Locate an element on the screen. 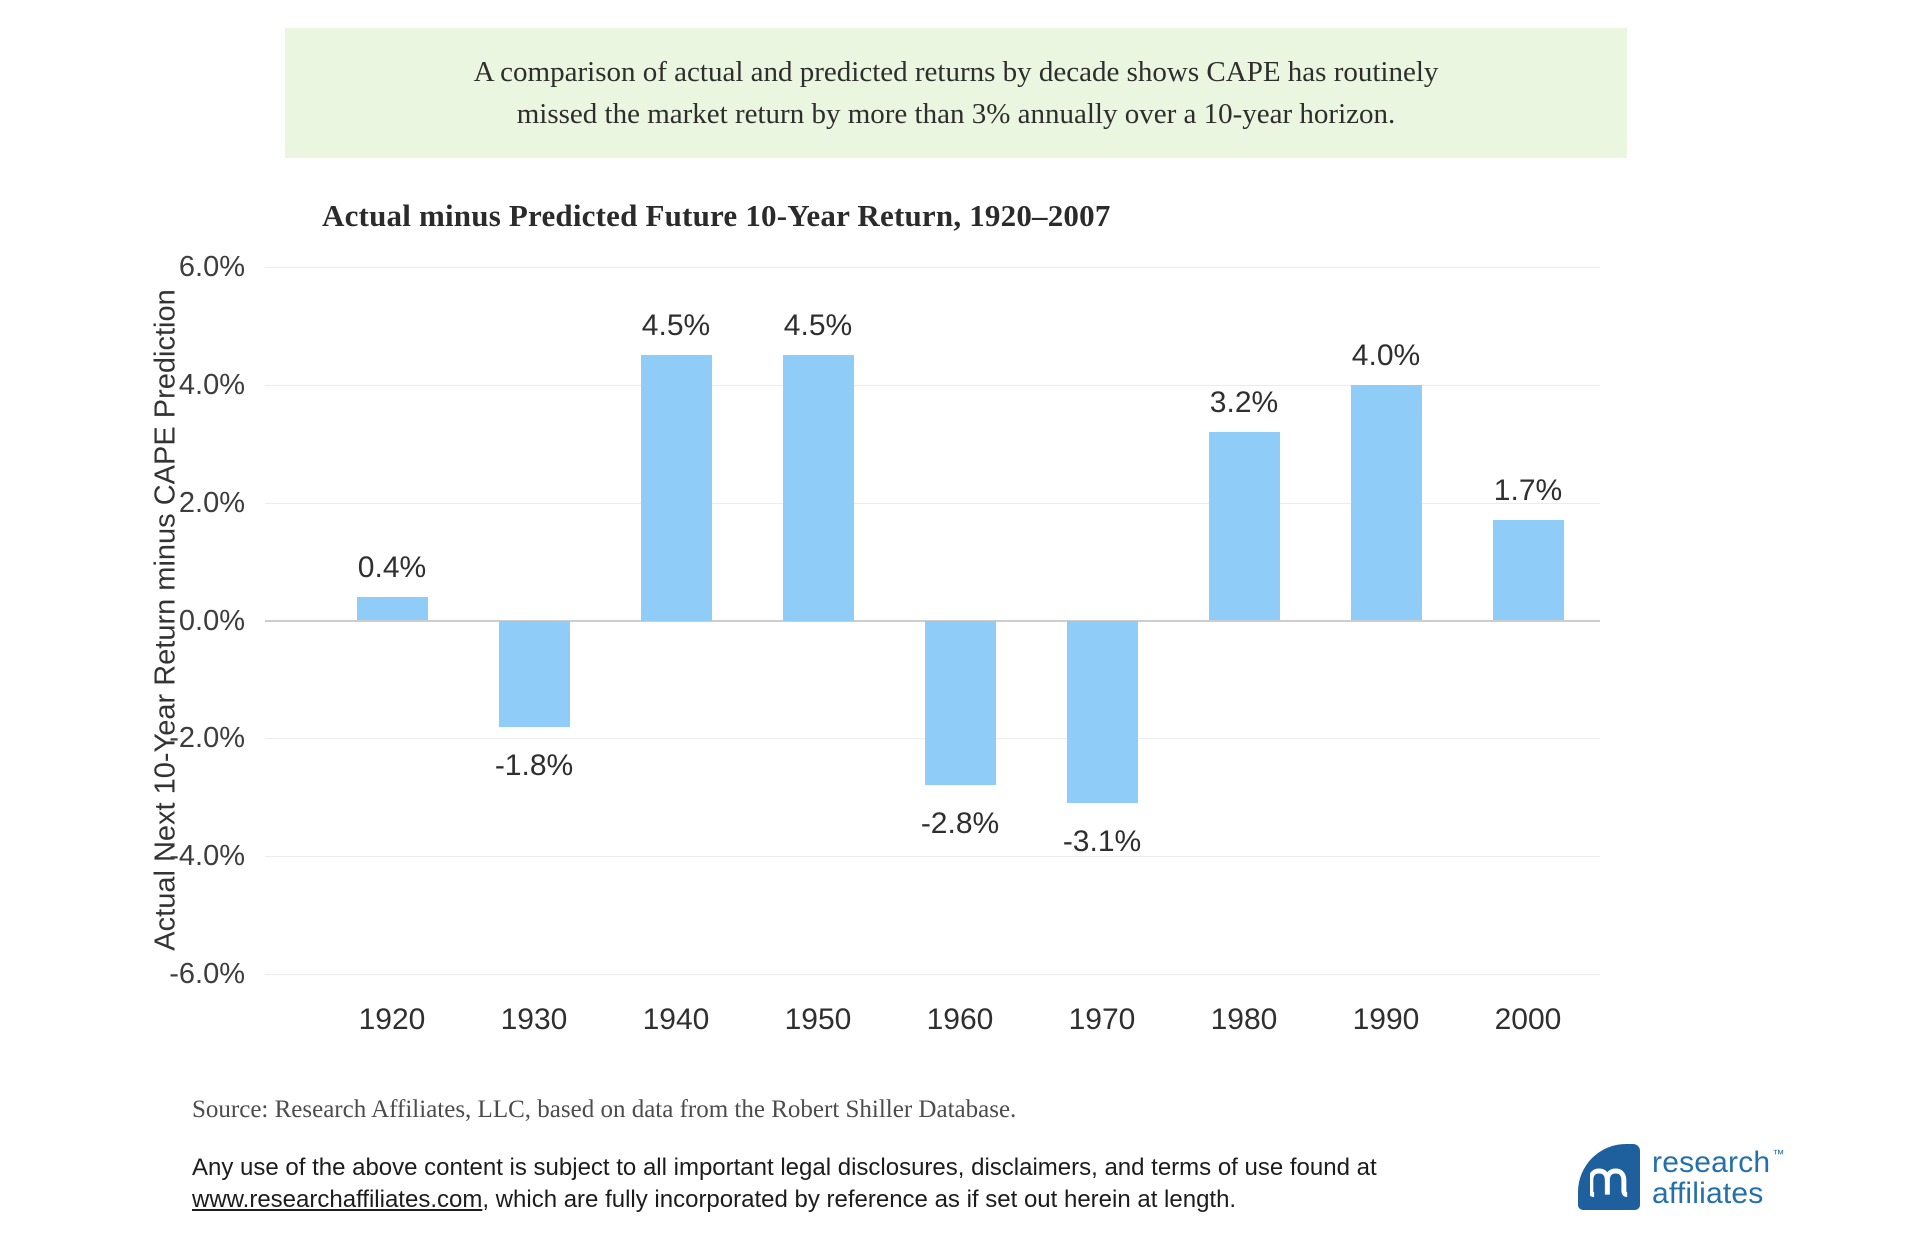 The height and width of the screenshot is (1243, 1920). logo-word-research: research is located at coordinates (1711, 1162).